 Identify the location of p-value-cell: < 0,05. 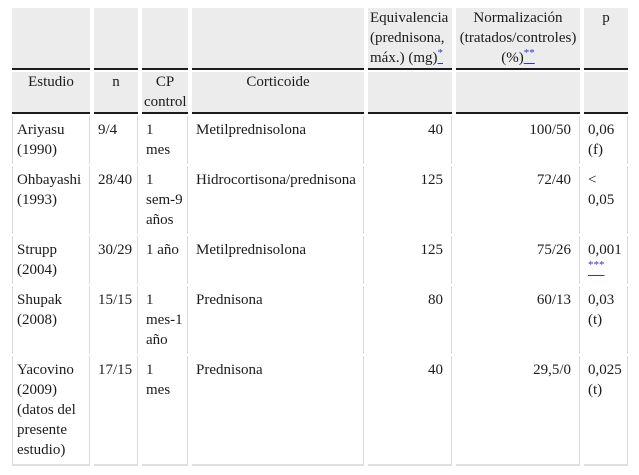
(606, 200).